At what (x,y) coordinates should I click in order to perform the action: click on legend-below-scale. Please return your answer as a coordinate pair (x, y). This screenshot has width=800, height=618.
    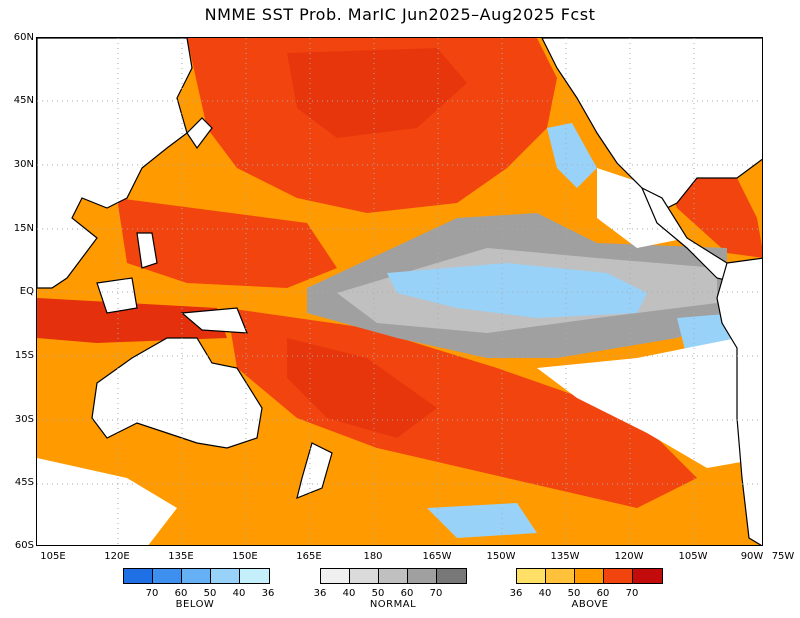
    Looking at the image, I should click on (196, 576).